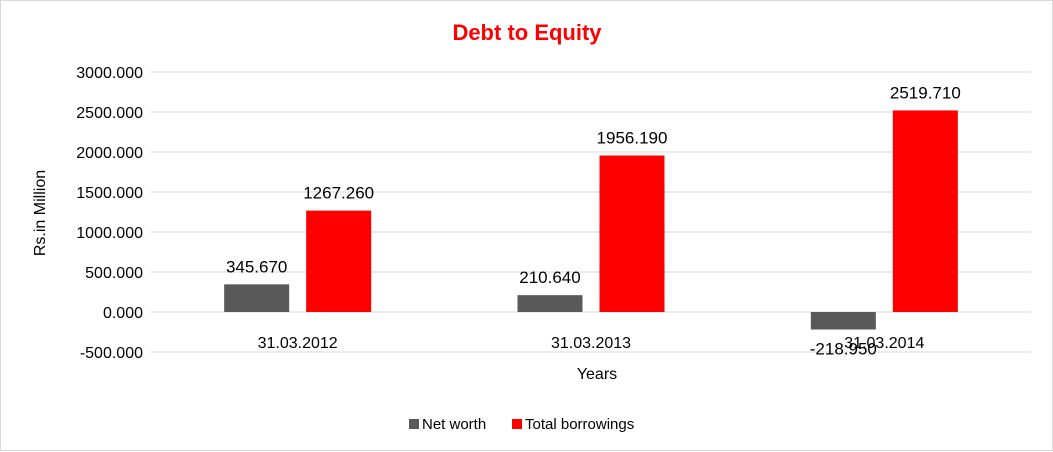 The height and width of the screenshot is (452, 1053). I want to click on data-label: -218.950, so click(843, 349).